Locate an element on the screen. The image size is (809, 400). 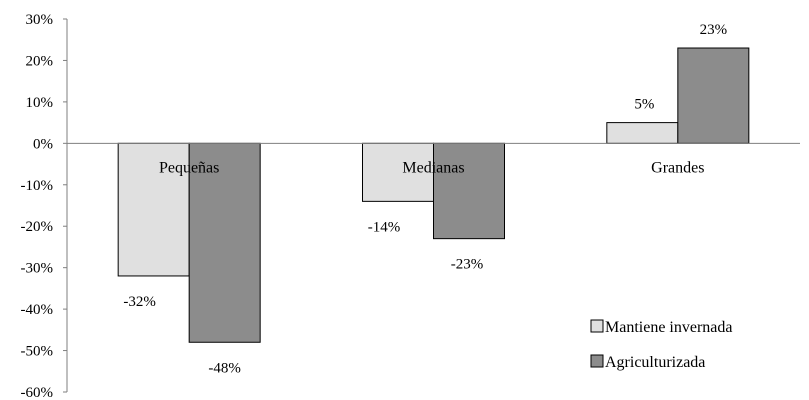
data-label: -32% is located at coordinates (139, 302).